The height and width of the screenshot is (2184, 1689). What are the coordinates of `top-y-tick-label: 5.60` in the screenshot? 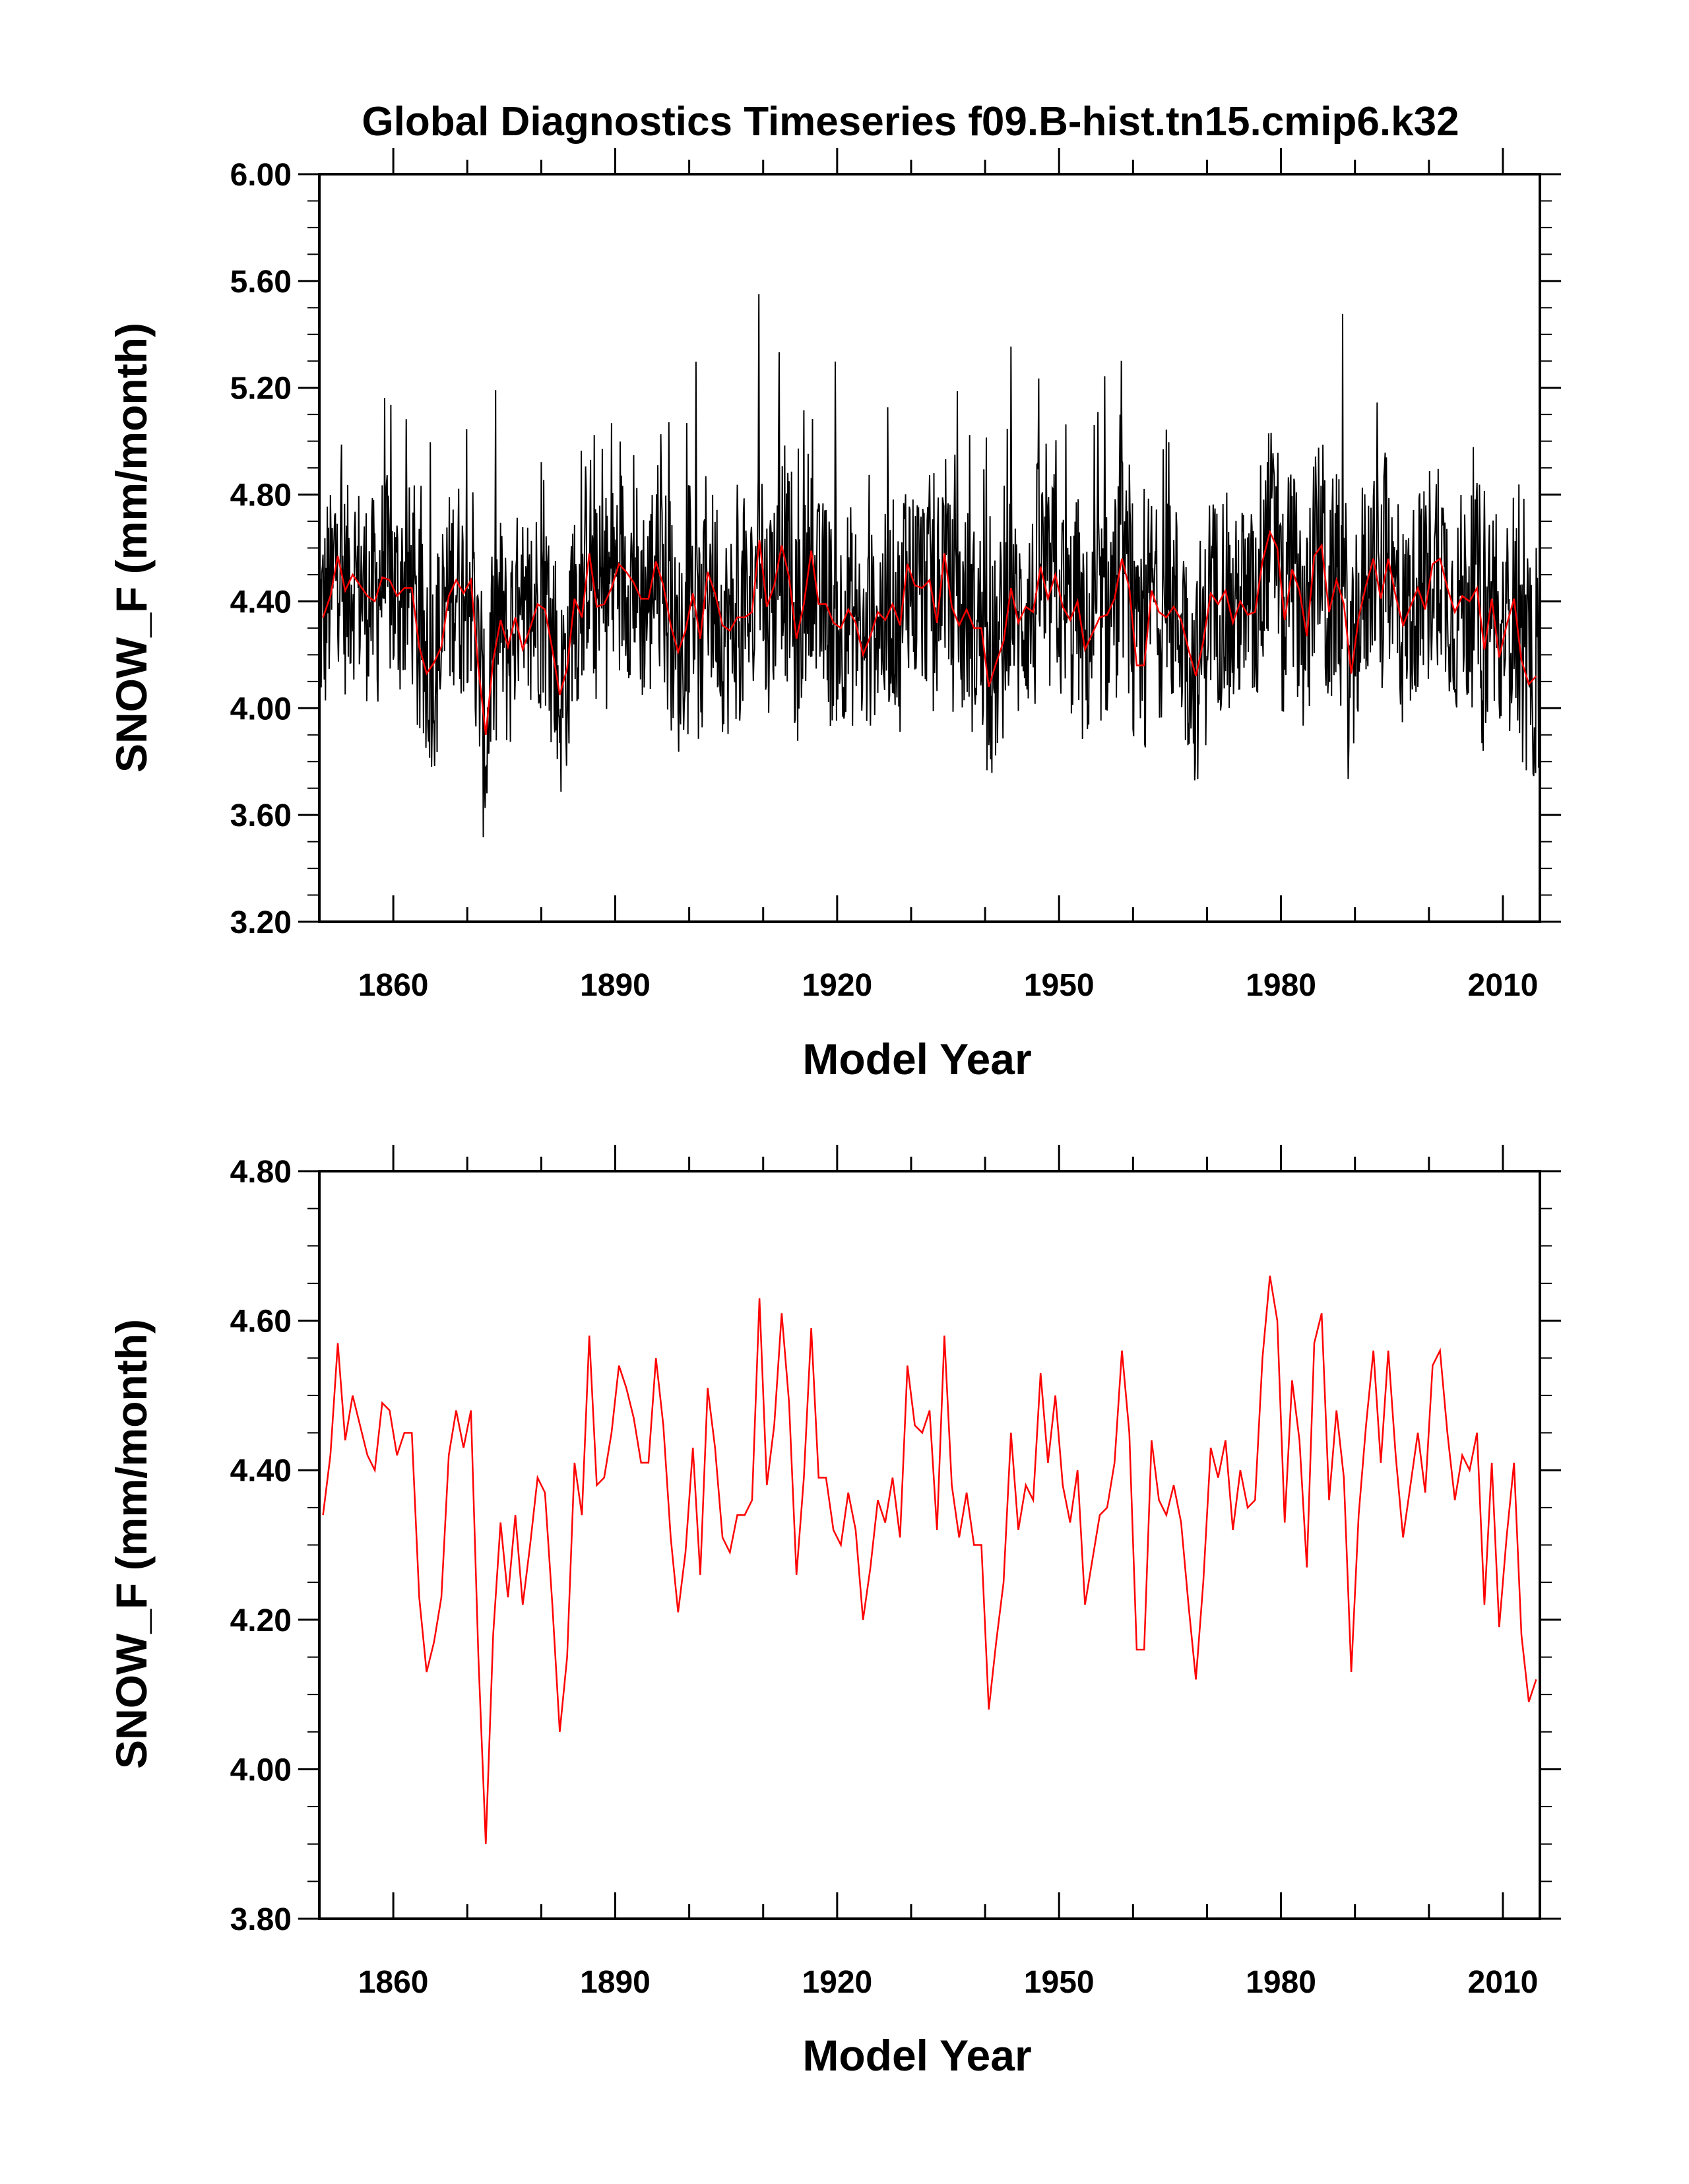 It's located at (261, 282).